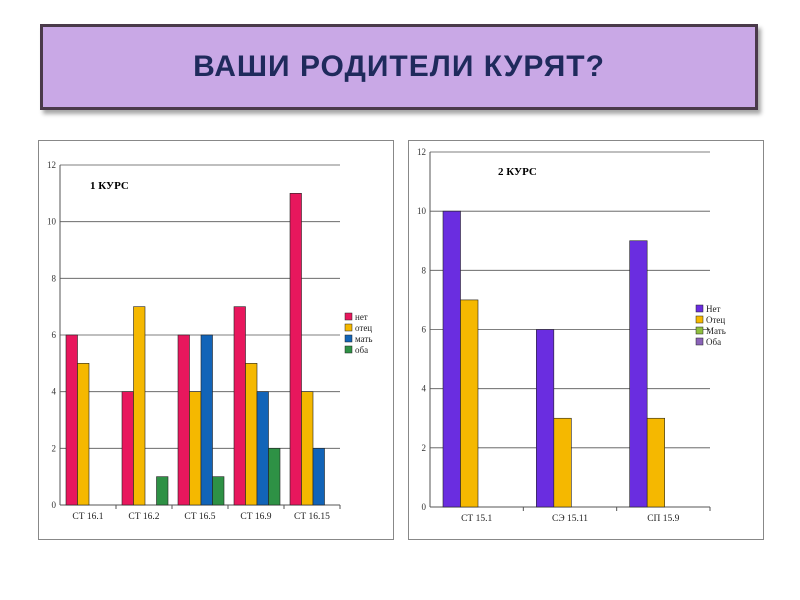 This screenshot has width=800, height=600. What do you see at coordinates (363, 328) in the screenshot?
I see `legend-label: отец` at bounding box center [363, 328].